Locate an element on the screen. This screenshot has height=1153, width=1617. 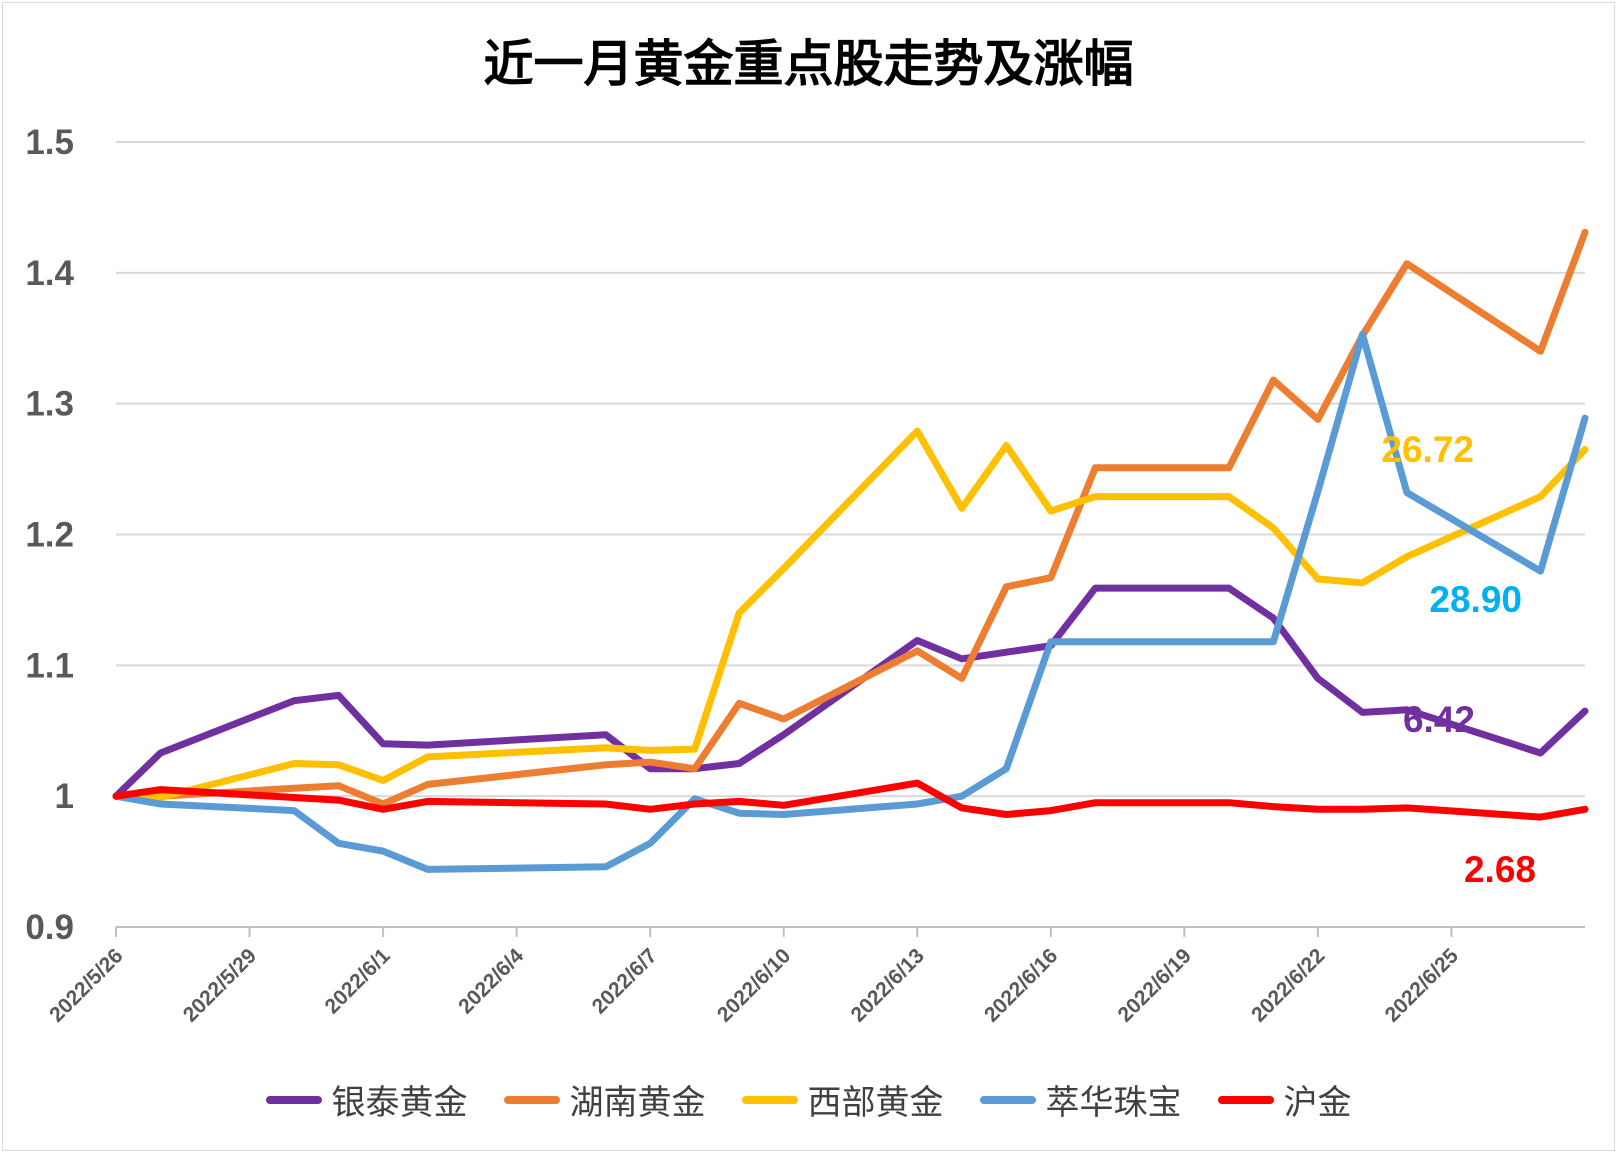
x-tick-label: 2022/6/19 is located at coordinates (1155, 985).